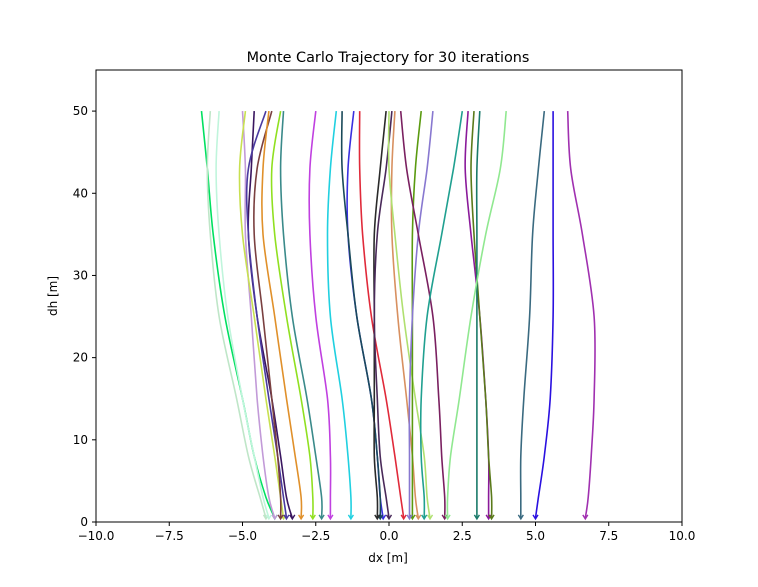 The image size is (758, 587). What do you see at coordinates (80, 275) in the screenshot?
I see `y-tick-label: 30` at bounding box center [80, 275].